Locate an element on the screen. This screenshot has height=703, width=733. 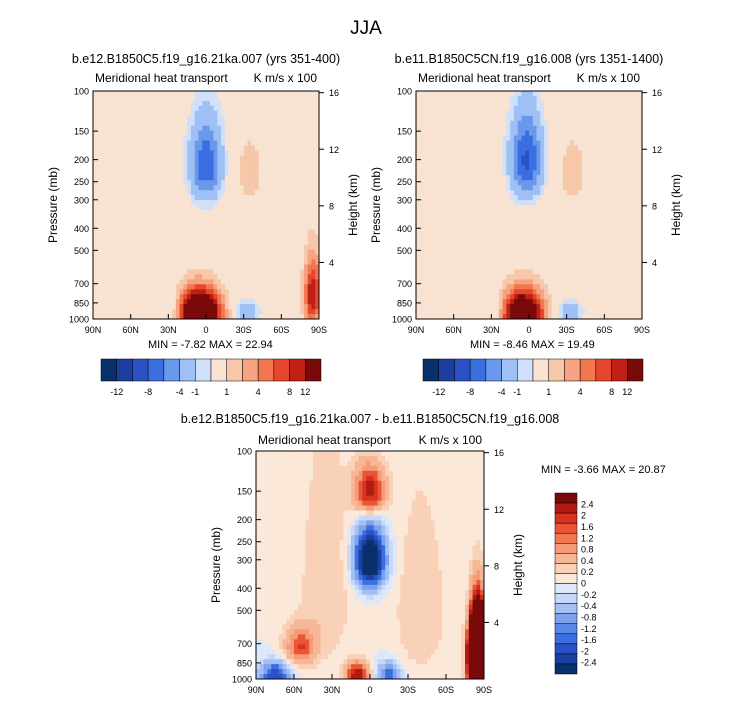
colorbar-label: -12 is located at coordinates (116, 392).